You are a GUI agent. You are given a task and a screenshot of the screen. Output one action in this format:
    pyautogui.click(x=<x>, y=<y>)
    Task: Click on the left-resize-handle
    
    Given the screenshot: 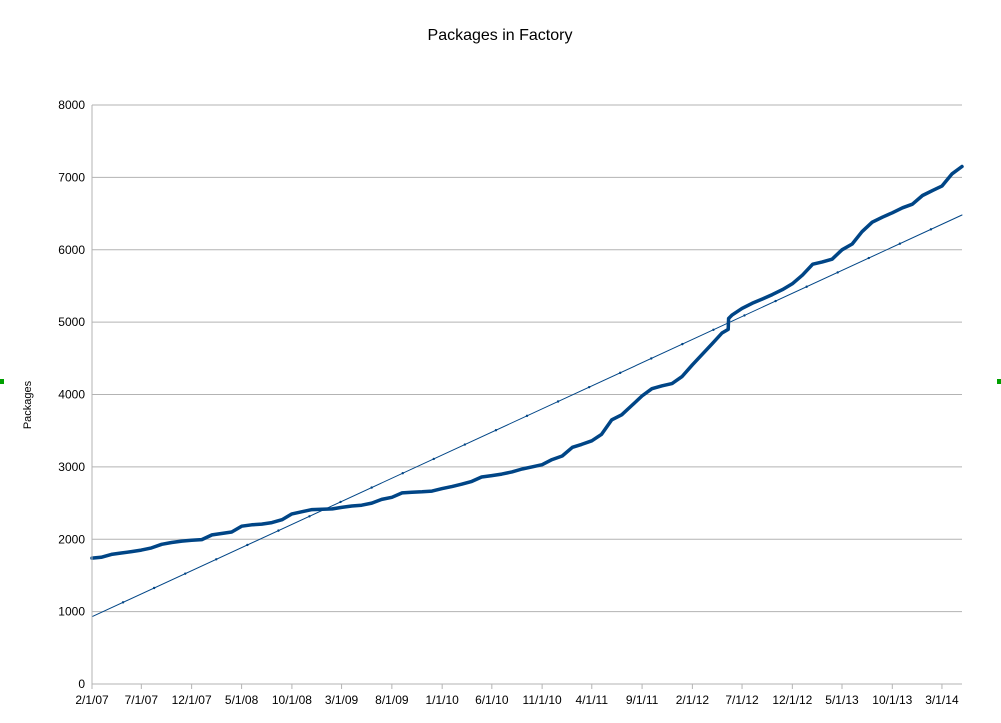 What is the action you would take?
    pyautogui.click(x=2, y=381)
    